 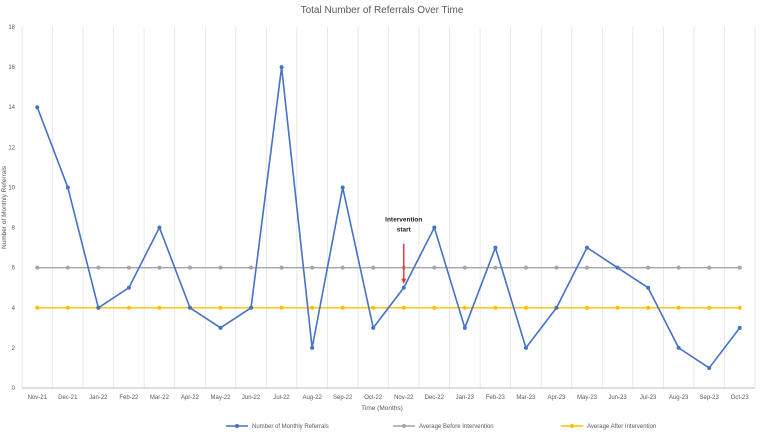 I want to click on x-tick-label: May-23, so click(x=587, y=398).